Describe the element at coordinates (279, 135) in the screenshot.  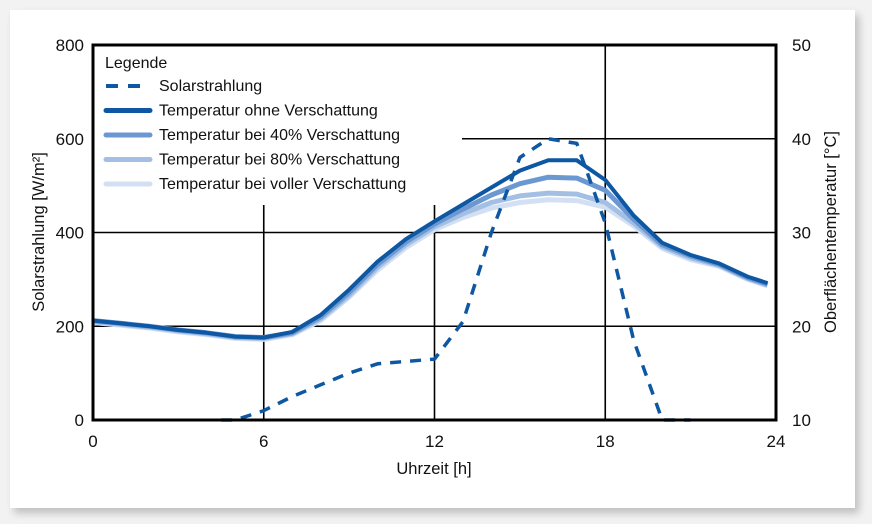
I see `legend-label: Temperatur bei 40% Verschattung` at that location.